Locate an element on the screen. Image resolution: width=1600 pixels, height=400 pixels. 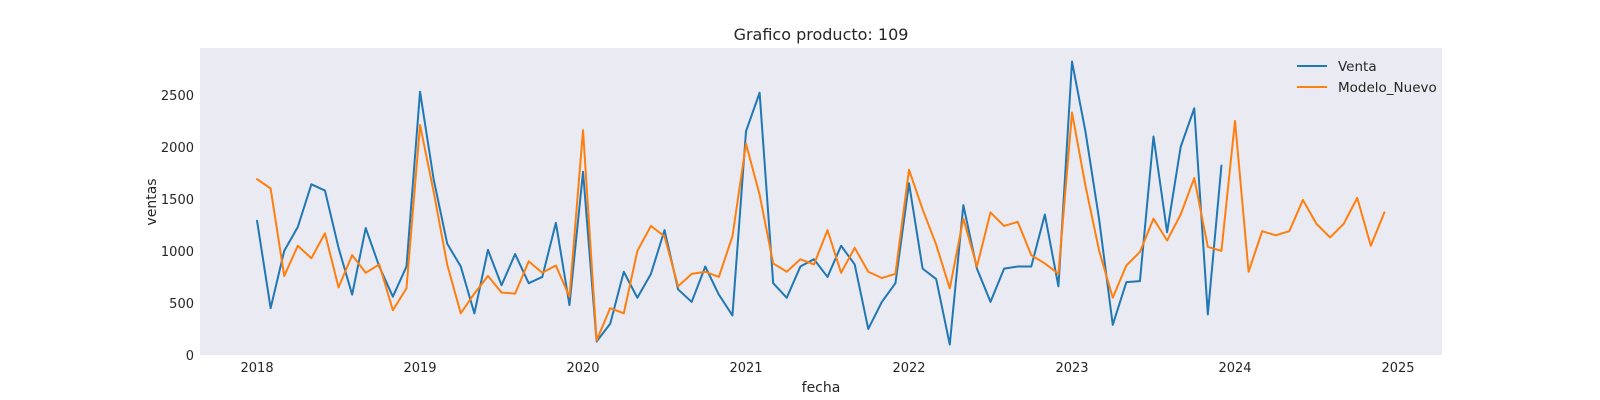
y-tick-label: 1500 is located at coordinates (177, 200).